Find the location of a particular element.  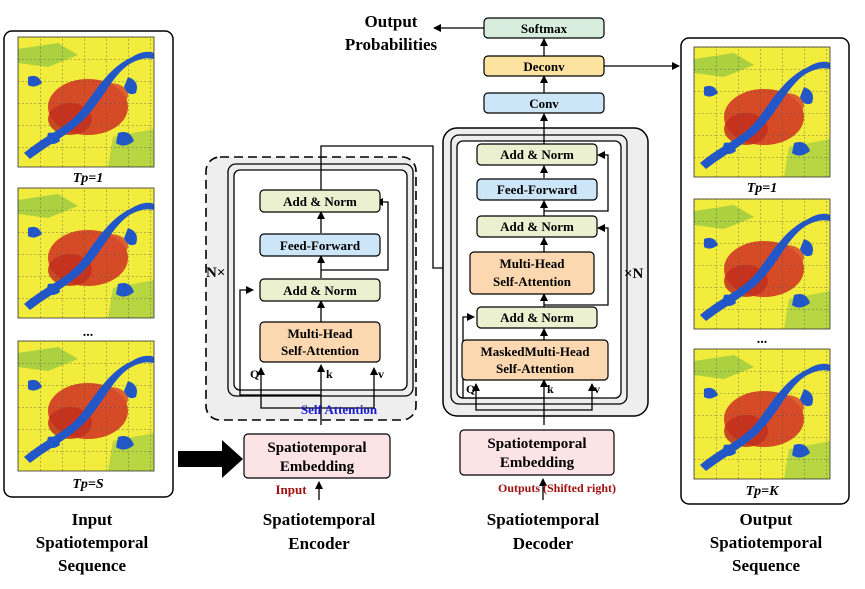

encoder-self-attention-note: Self Attention is located at coordinates (339, 409).